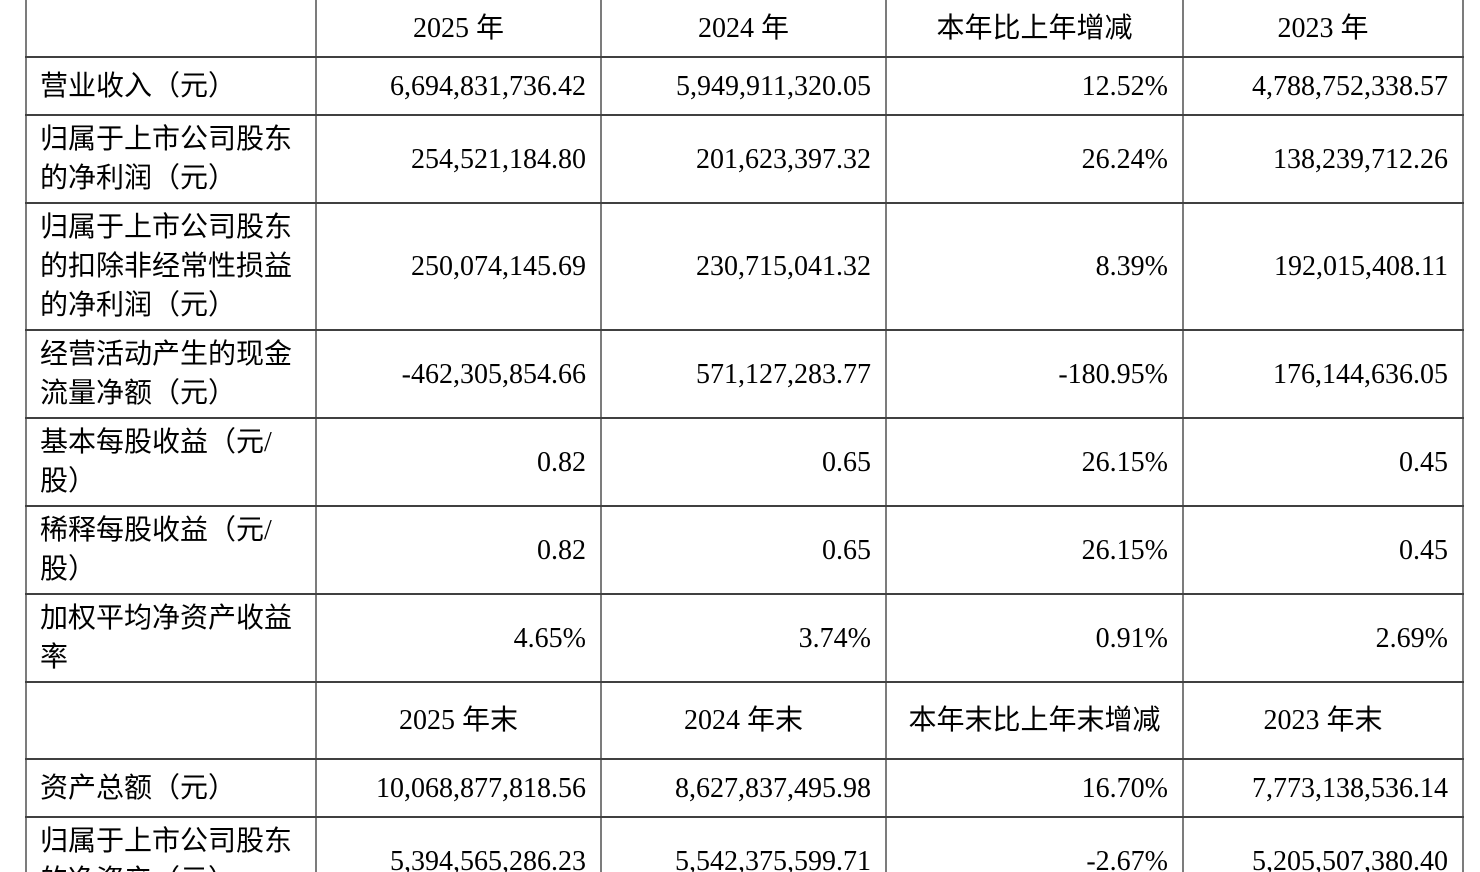 The height and width of the screenshot is (872, 1480). I want to click on row-weighted-avg-roe: 加权平均净资产收益率 4.65% 3.74% 0.91% 2.69%, so click(744, 638).